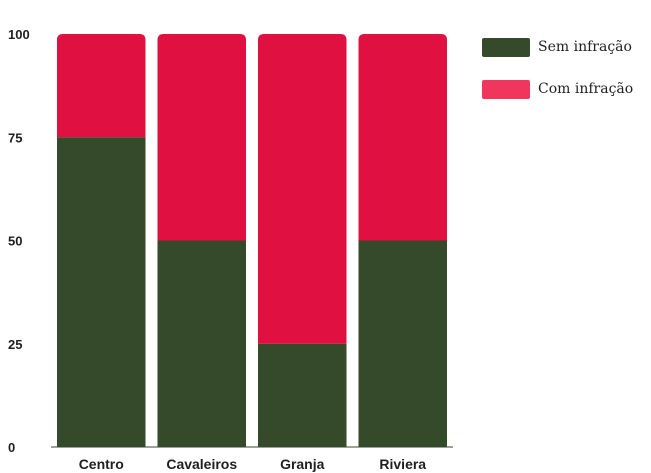 This screenshot has width=651, height=473. I want to click on x-category-label: Centro, so click(101, 464).